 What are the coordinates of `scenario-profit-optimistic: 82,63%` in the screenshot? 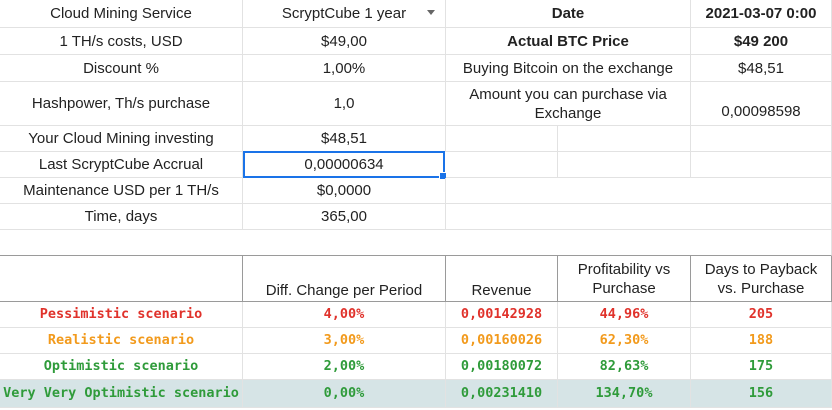 It's located at (624, 367).